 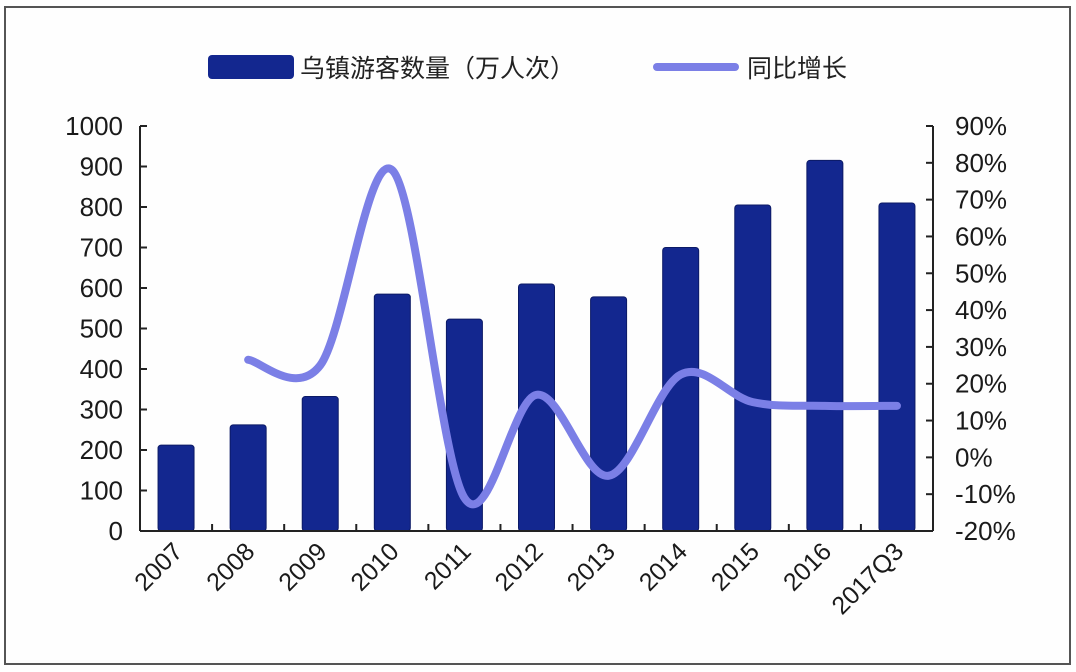 I want to click on bar-2013, so click(x=609, y=414).